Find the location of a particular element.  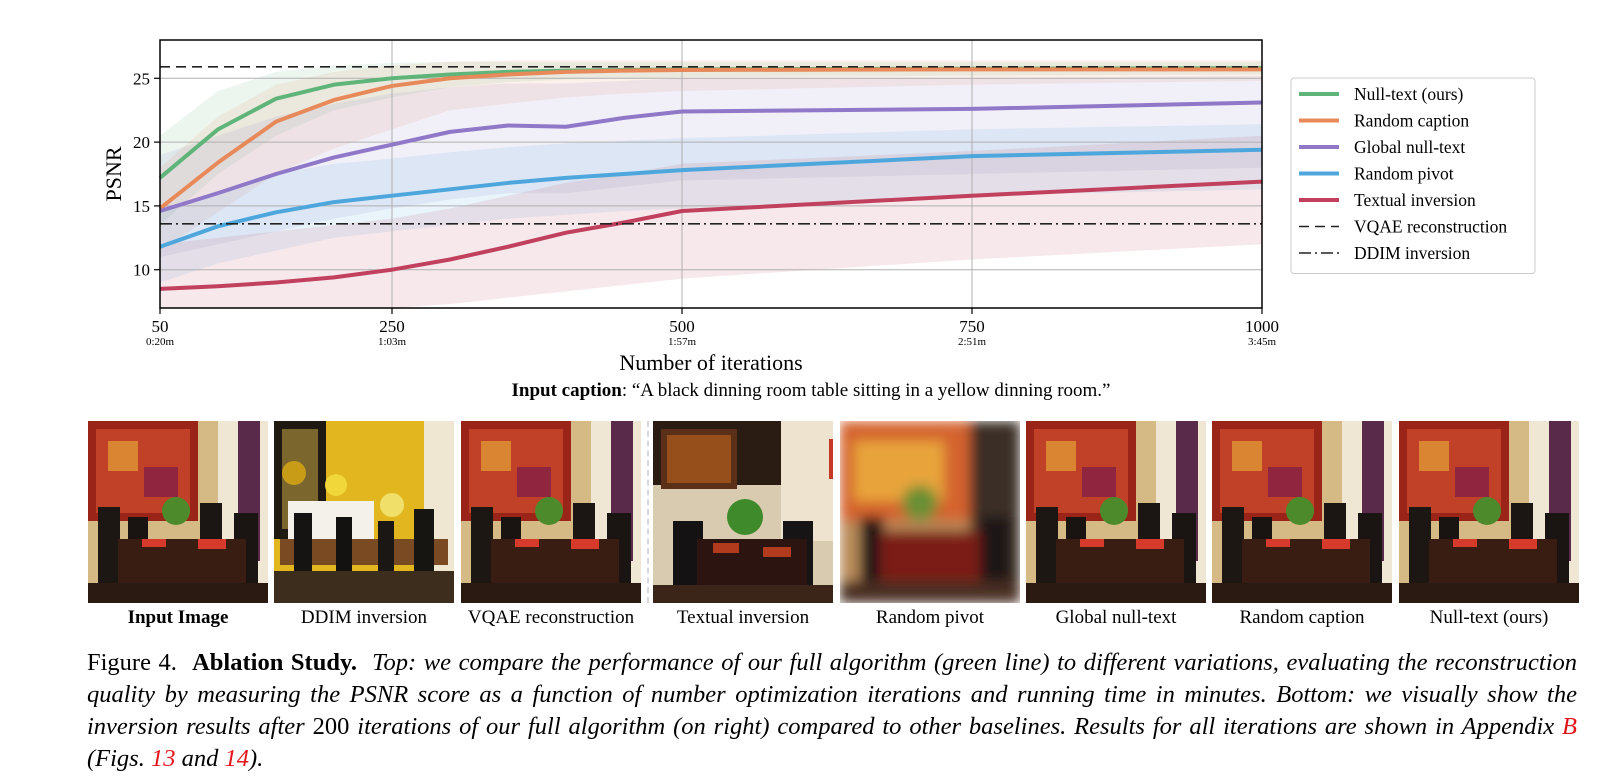

thumbnail-label: Input Image is located at coordinates (178, 617).